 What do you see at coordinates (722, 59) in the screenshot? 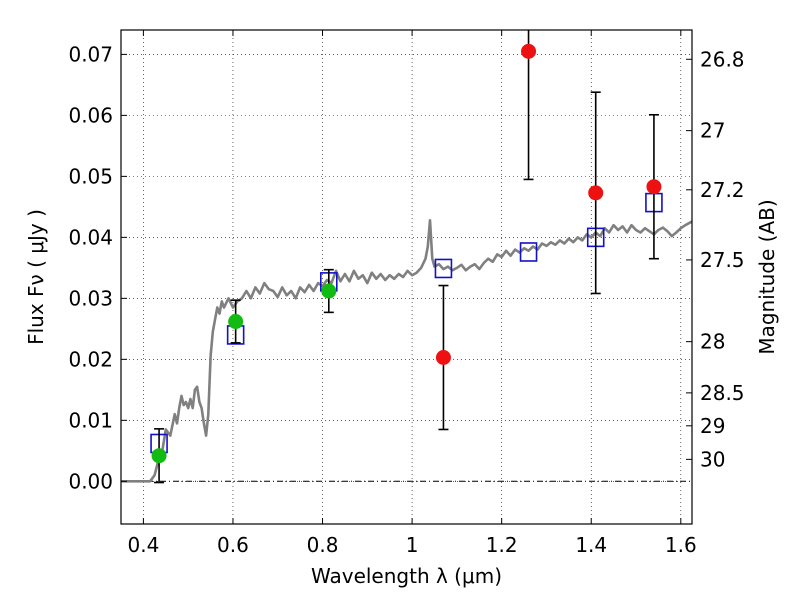
I see `right-tick-label: 26.8` at bounding box center [722, 59].